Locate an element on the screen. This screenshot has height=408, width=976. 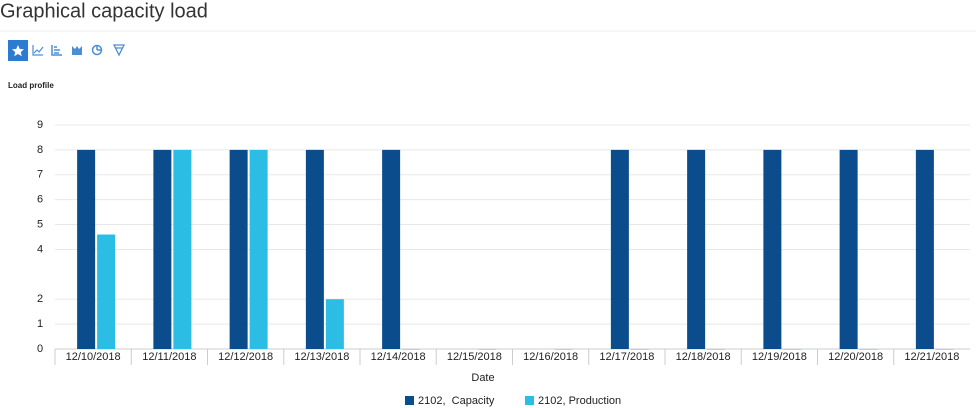
x-tick-label: 12/14/2018 is located at coordinates (398, 357).